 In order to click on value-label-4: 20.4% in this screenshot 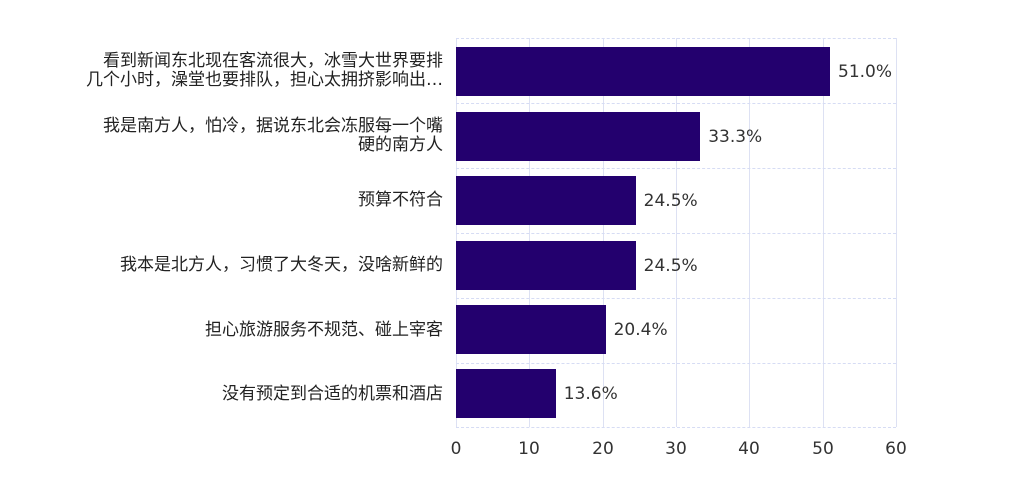, I will do `click(640, 330)`.